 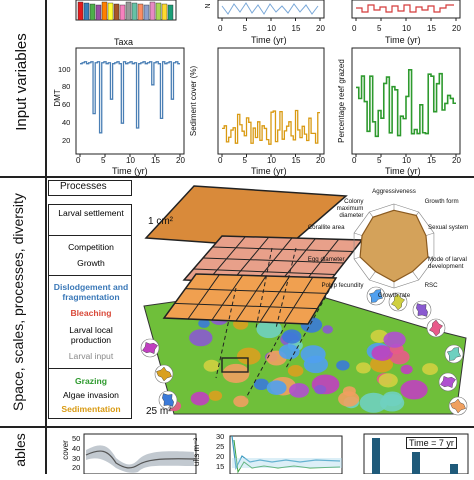 What do you see at coordinates (441, 201) in the screenshot?
I see `radar-axis-label: Growth form` at bounding box center [441, 201].